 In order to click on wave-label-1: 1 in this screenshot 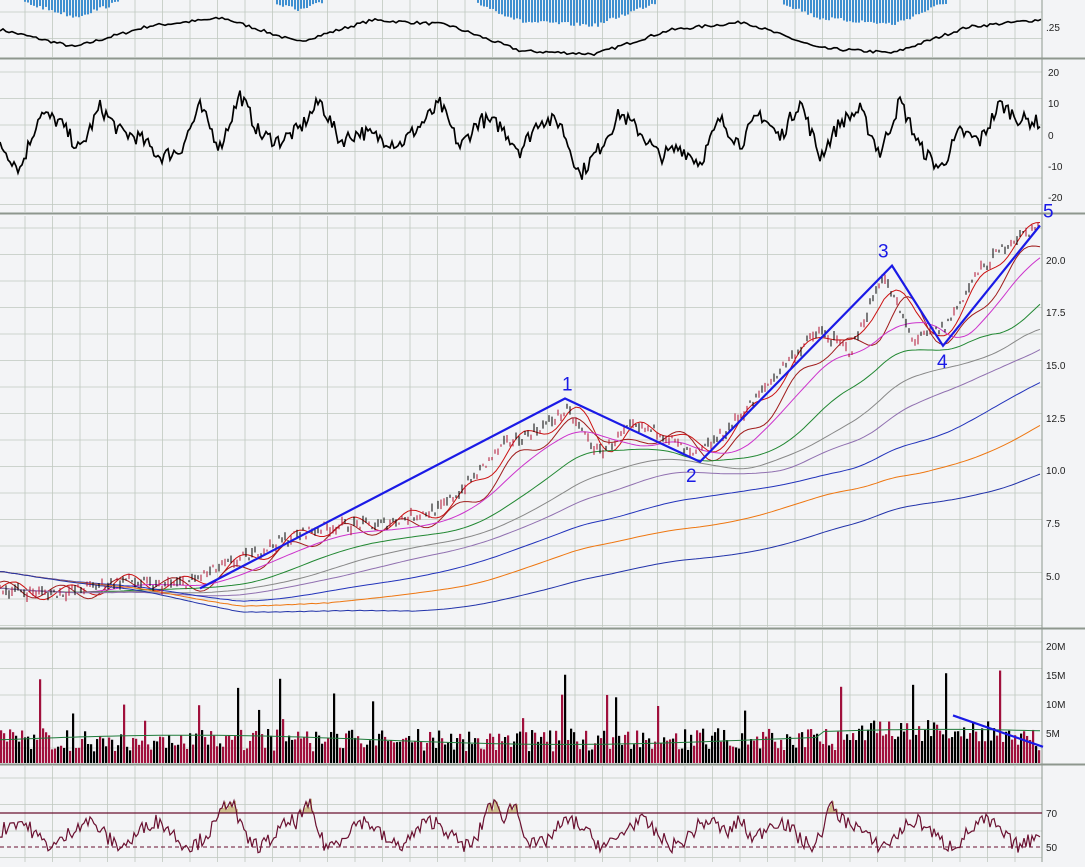, I will do `click(567, 385)`.